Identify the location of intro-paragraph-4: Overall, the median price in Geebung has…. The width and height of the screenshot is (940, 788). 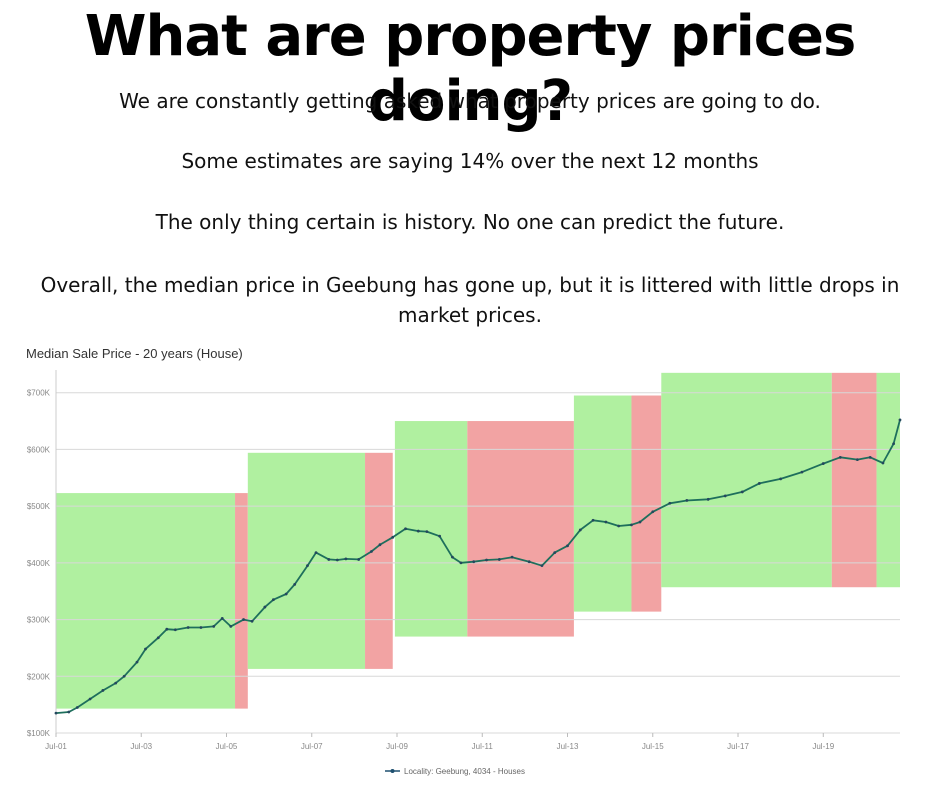
(470, 300).